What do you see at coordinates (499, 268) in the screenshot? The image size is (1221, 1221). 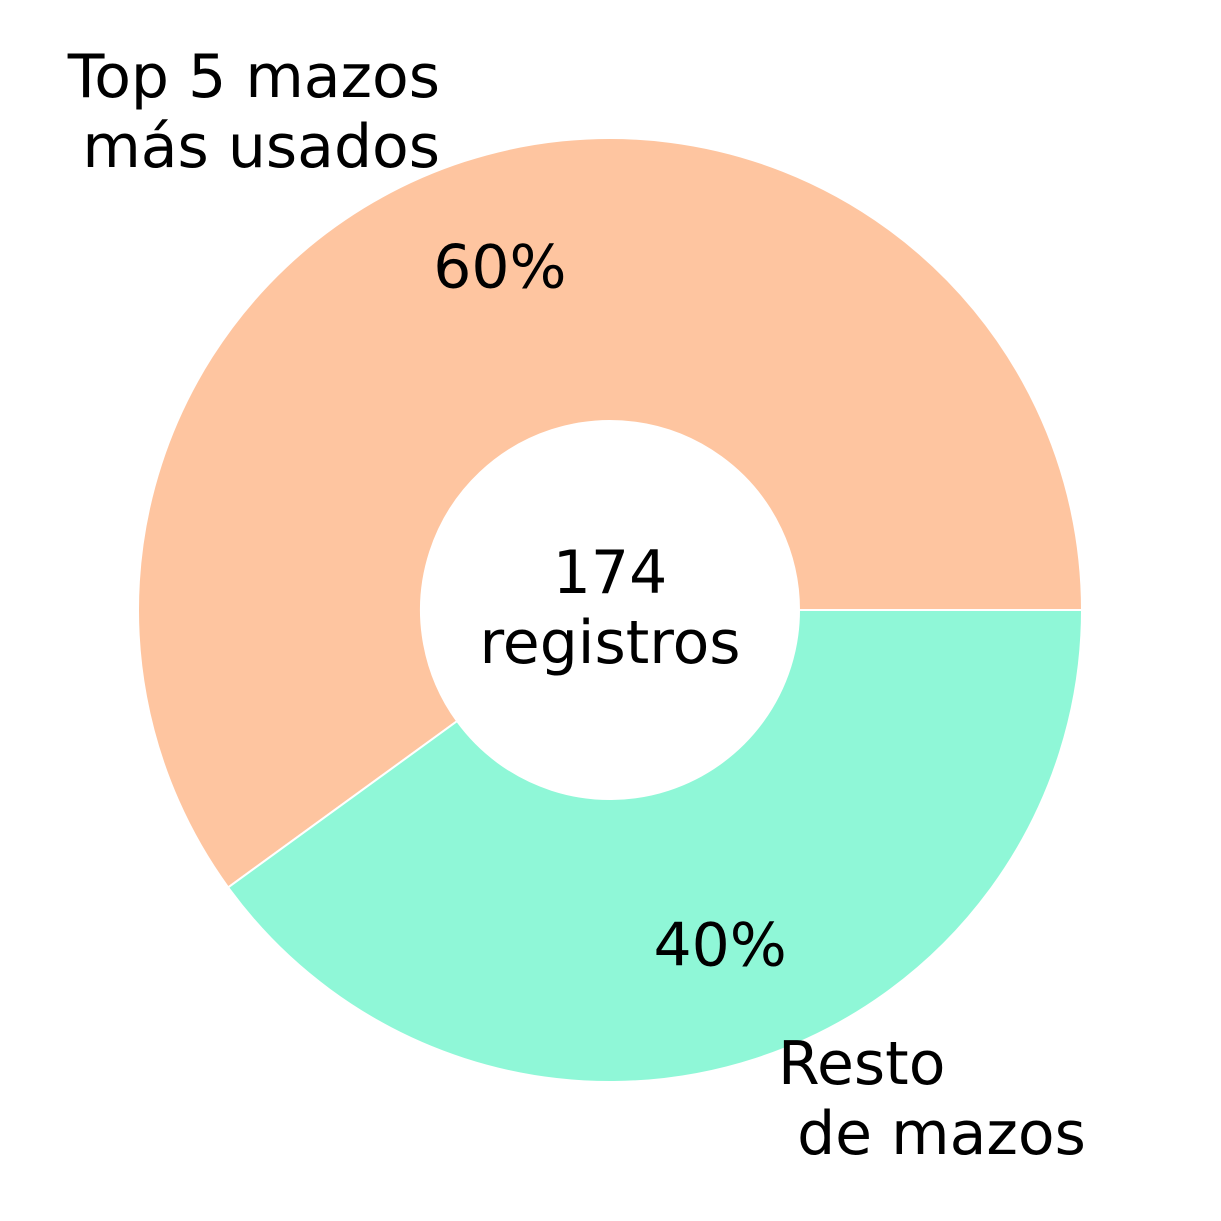 I see `value-label: 60%` at bounding box center [499, 268].